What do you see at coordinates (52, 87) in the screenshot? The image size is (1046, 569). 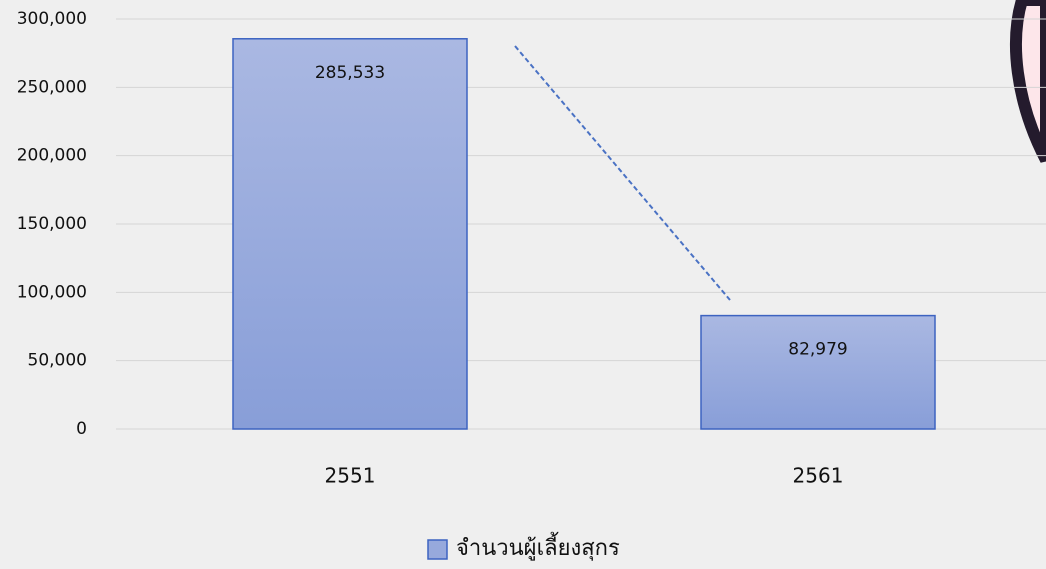 I see `y-tick-label: 250,000` at bounding box center [52, 87].